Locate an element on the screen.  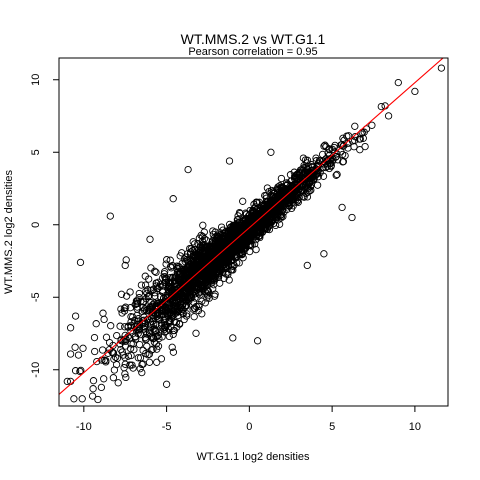
x-tick-label: 5 is located at coordinates (332, 427).